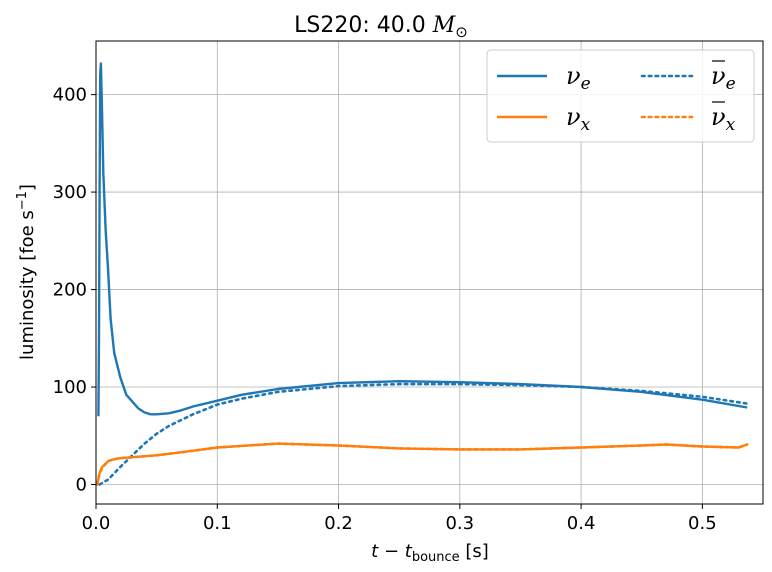  I want to click on y-axis-label: luminosity [foe s−1], so click(26, 272).